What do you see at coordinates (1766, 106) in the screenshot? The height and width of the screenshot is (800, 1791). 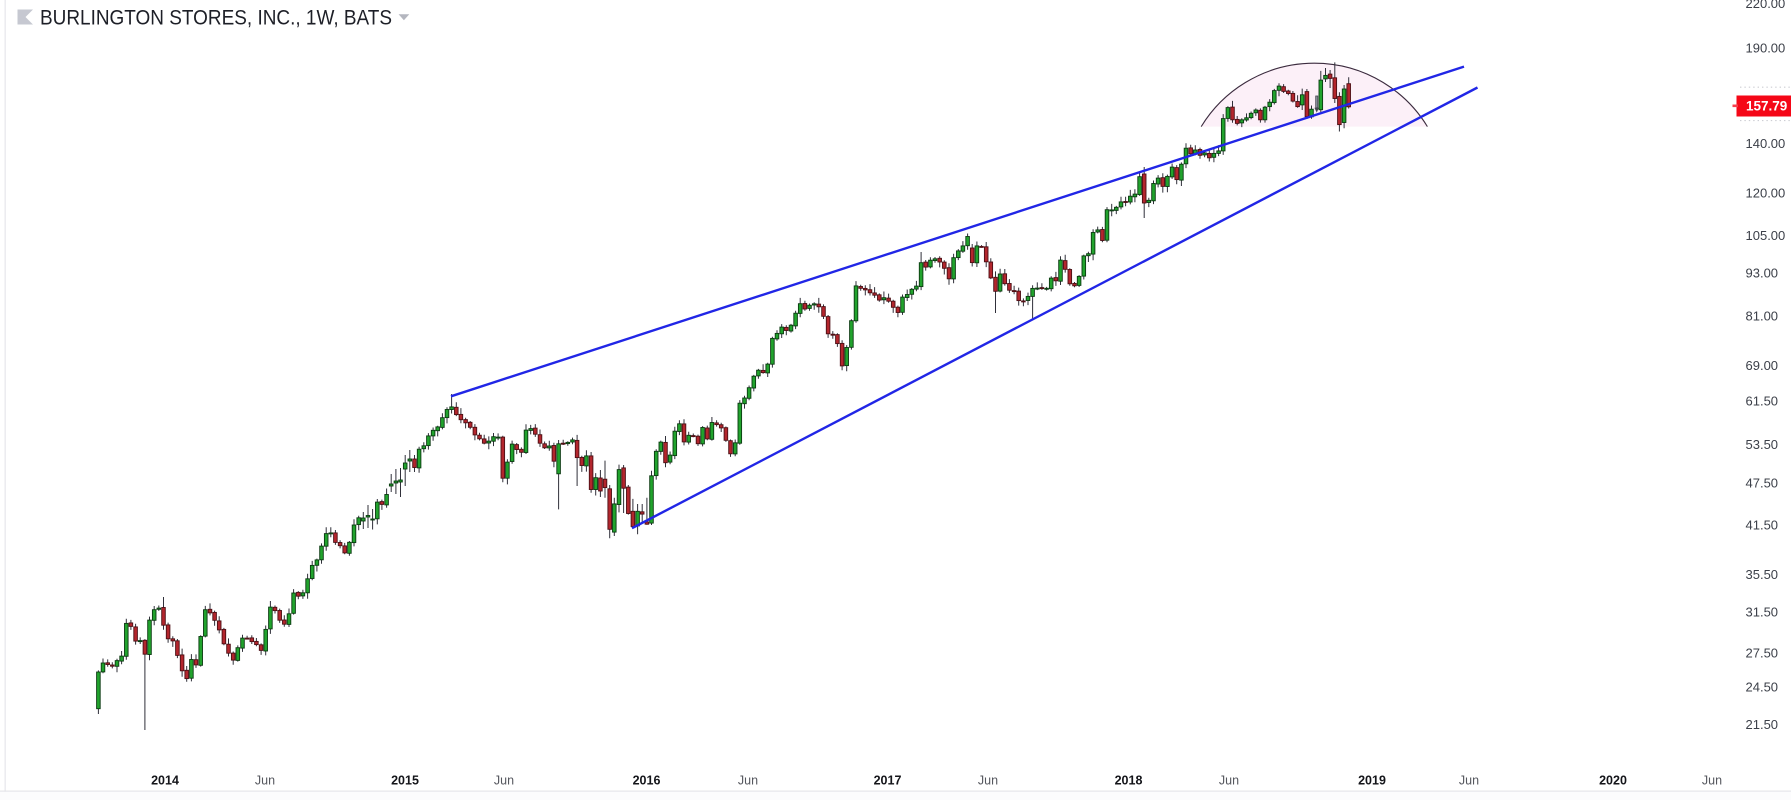 I see `svg-text: 157.79` at bounding box center [1766, 106].